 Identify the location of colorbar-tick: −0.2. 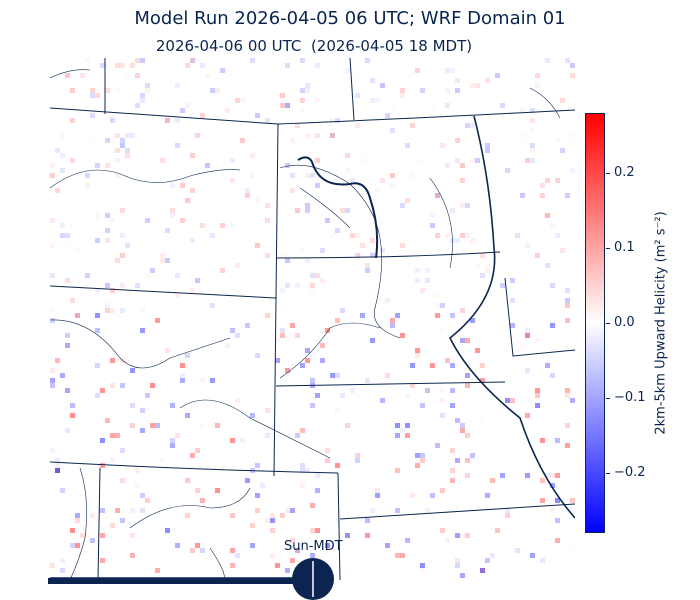
(626, 472).